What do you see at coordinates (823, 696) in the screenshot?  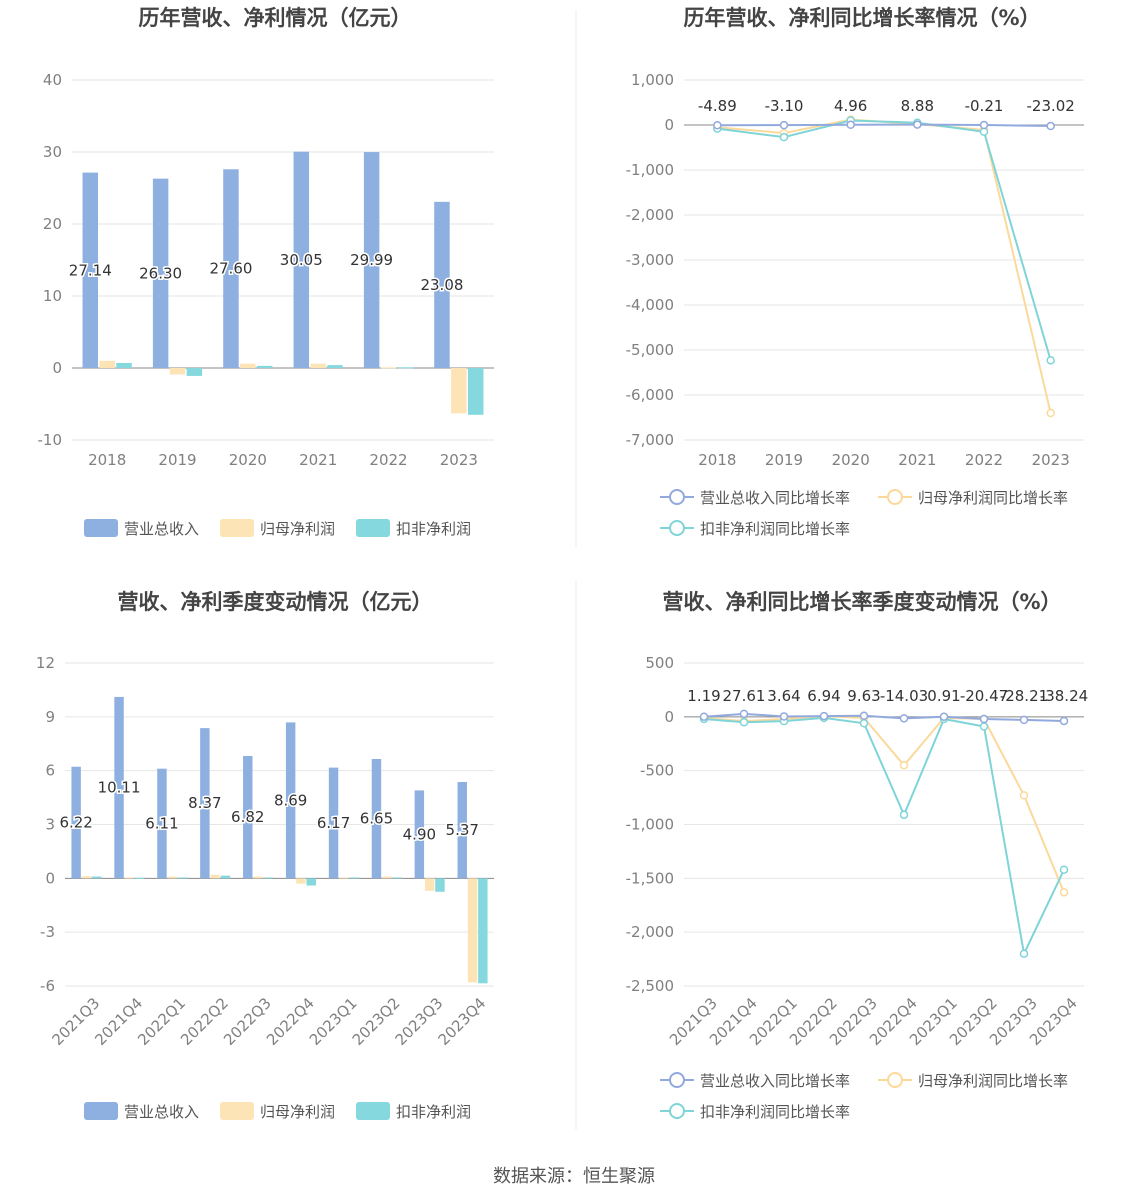 I see `line-data-label: 6.94` at bounding box center [823, 696].